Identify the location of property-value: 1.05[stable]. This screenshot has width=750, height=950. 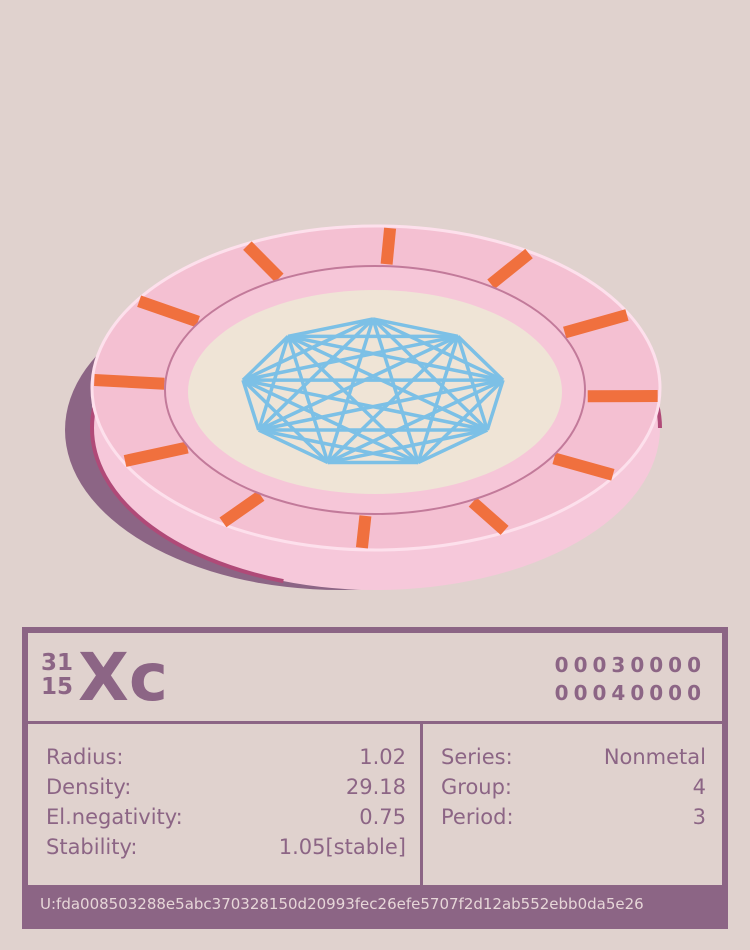
(342, 847).